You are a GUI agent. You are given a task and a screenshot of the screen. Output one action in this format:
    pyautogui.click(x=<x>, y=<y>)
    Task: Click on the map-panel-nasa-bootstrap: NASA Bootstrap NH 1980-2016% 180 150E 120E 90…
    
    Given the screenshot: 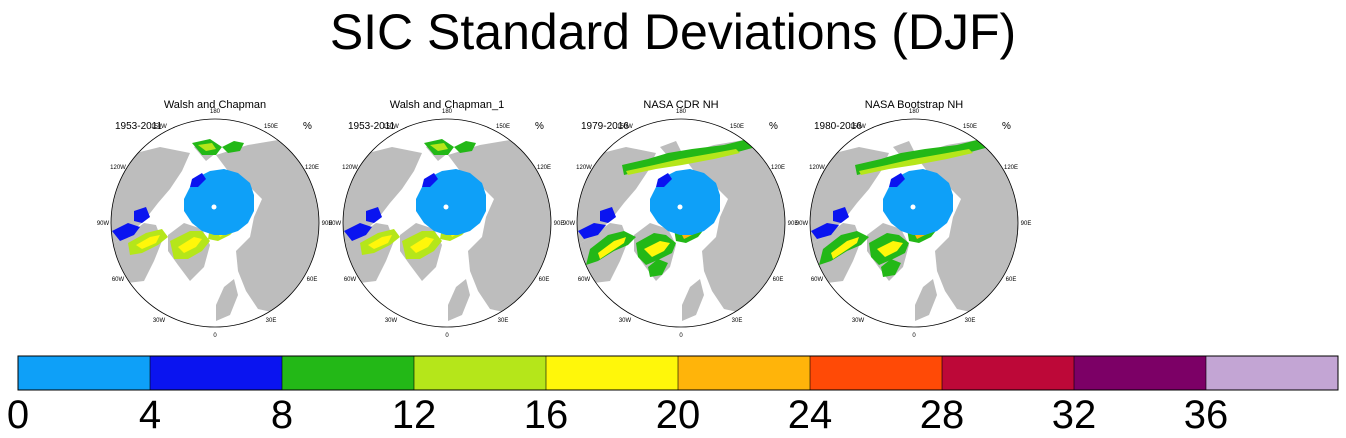 What is the action you would take?
    pyautogui.click(x=914, y=217)
    